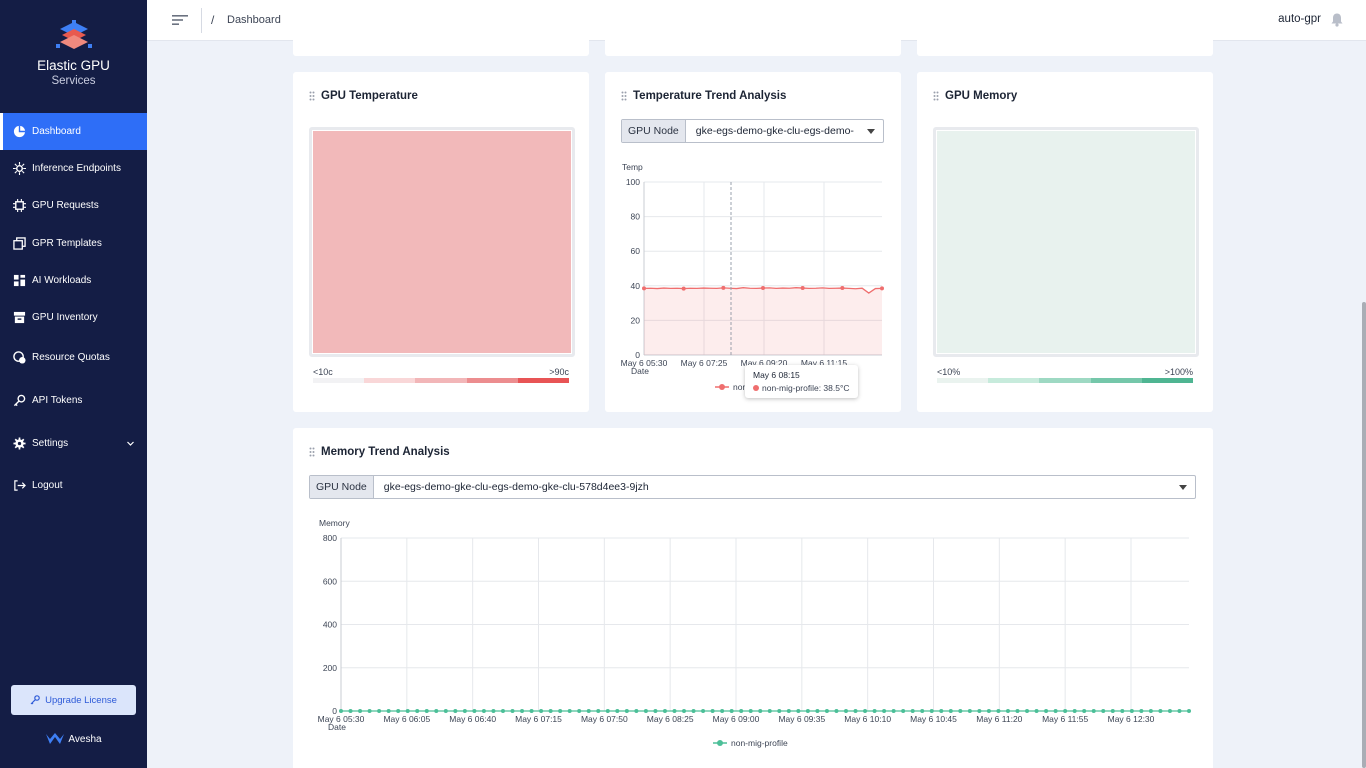 The image size is (1366, 768). I want to click on endpoint-icon, so click(19, 169).